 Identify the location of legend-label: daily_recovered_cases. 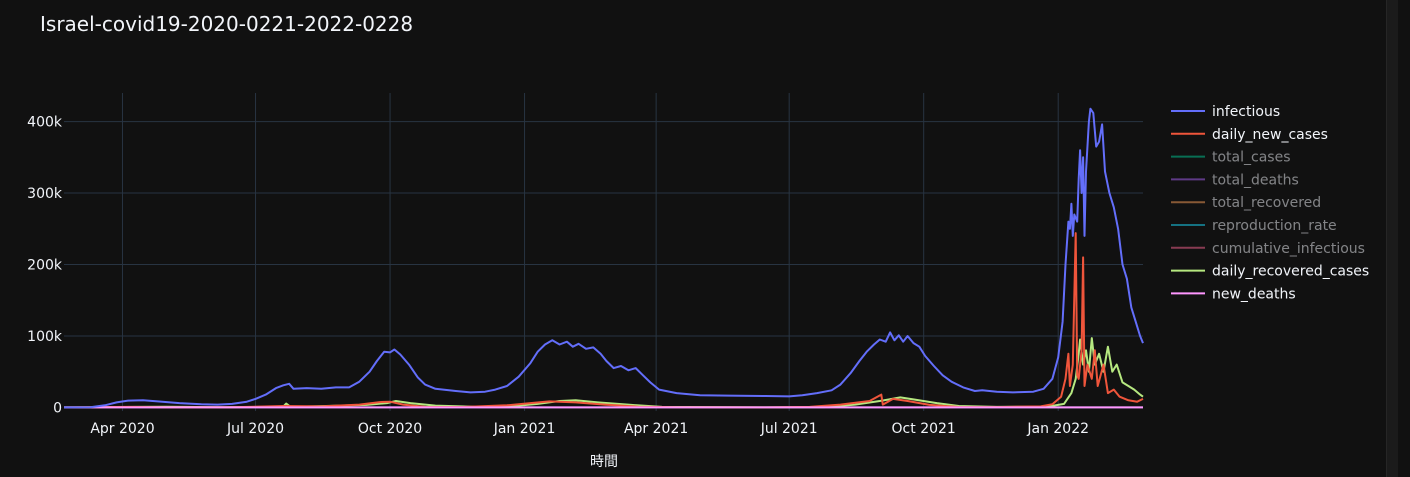
(1290, 272).